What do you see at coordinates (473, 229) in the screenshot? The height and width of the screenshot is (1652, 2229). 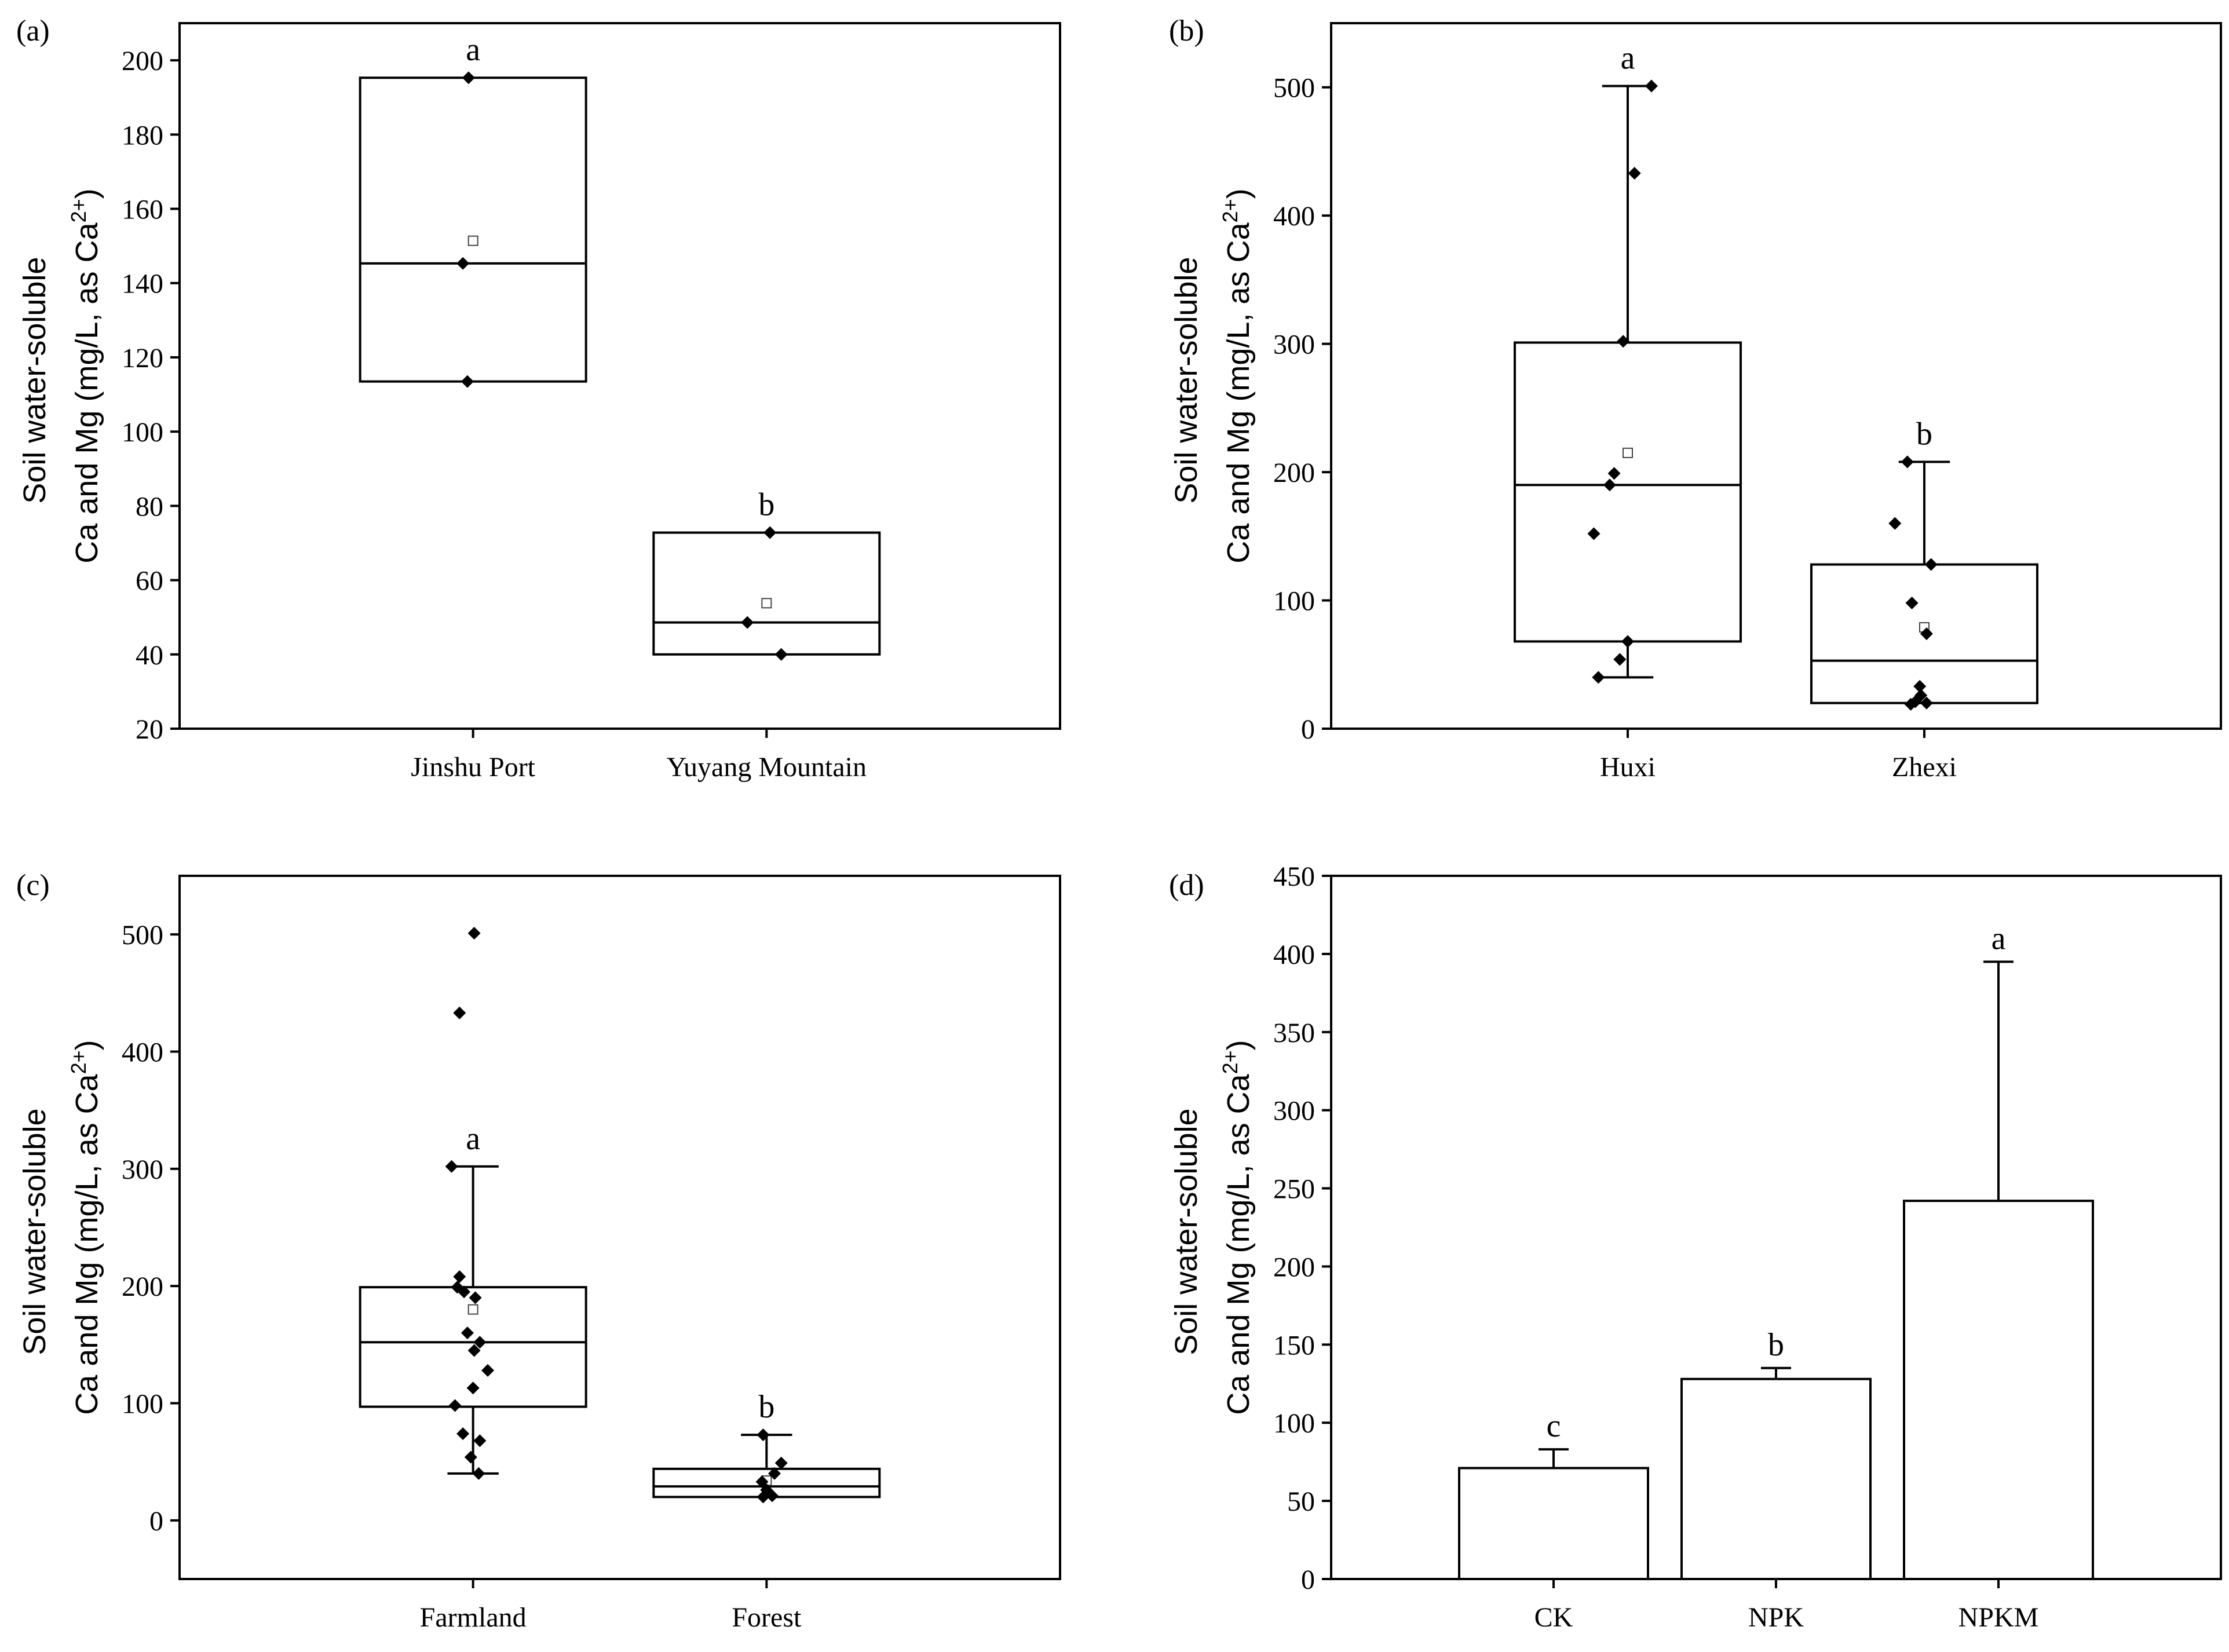 I see `box` at bounding box center [473, 229].